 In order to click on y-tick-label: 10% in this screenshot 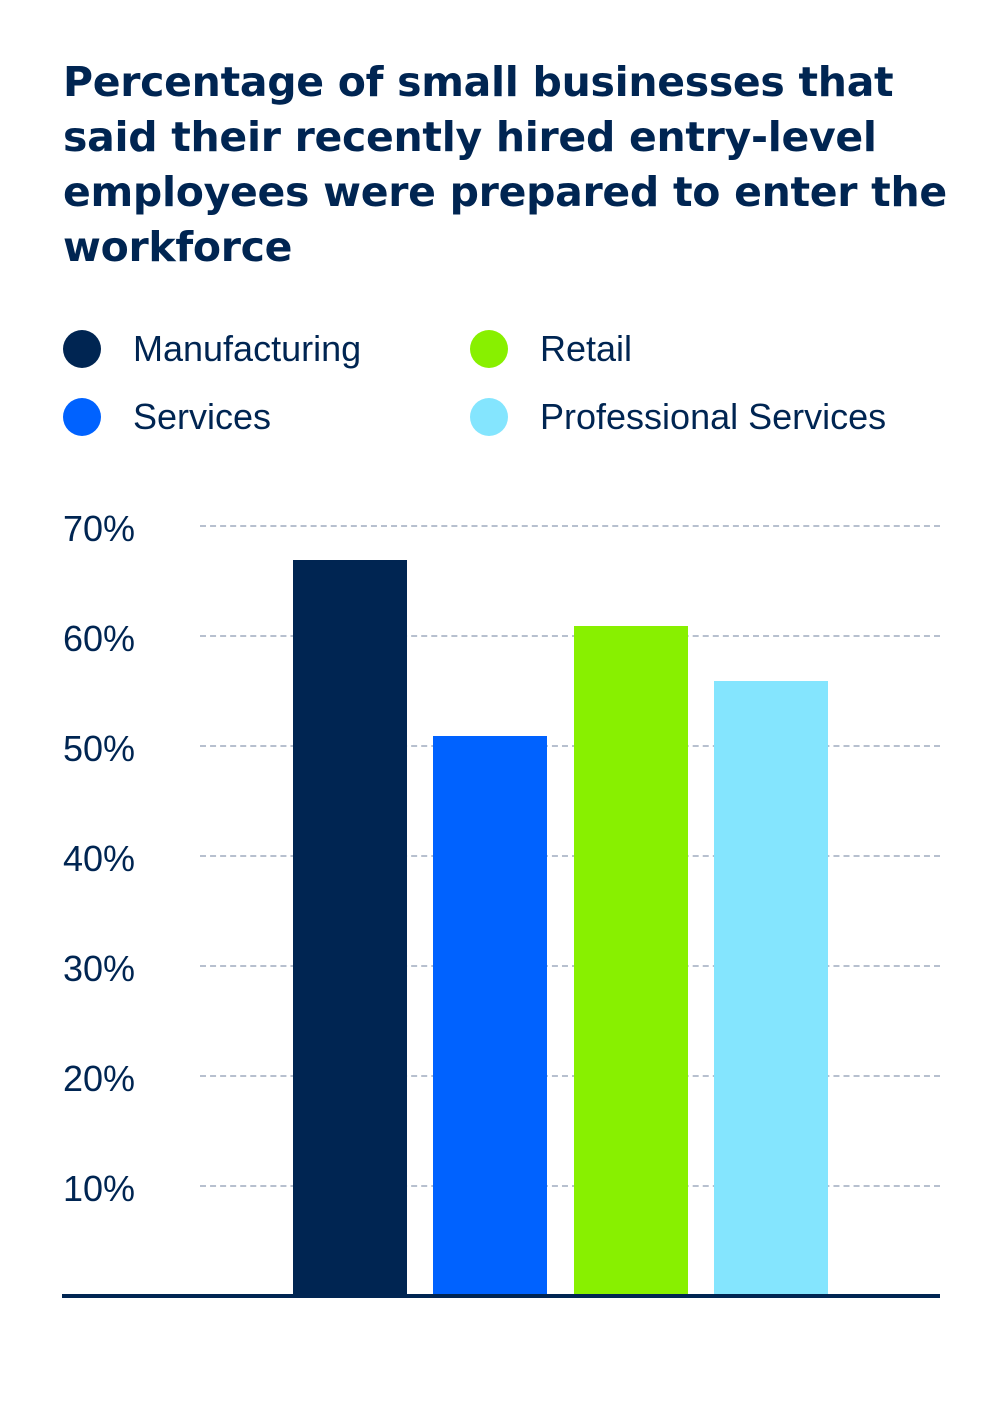, I will do `click(99, 1188)`.